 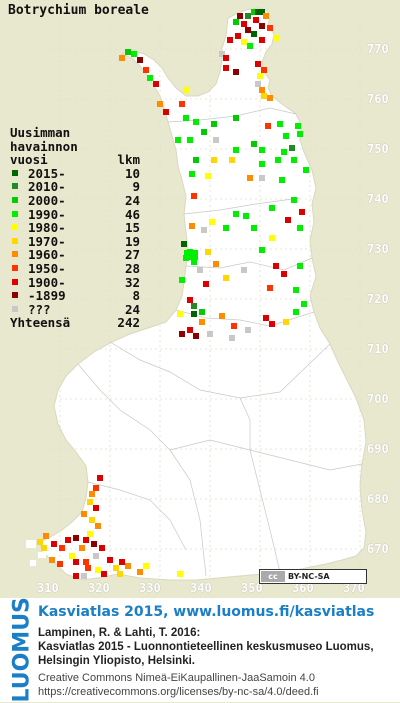 I want to click on legend-count: 27, so click(x=132, y=255).